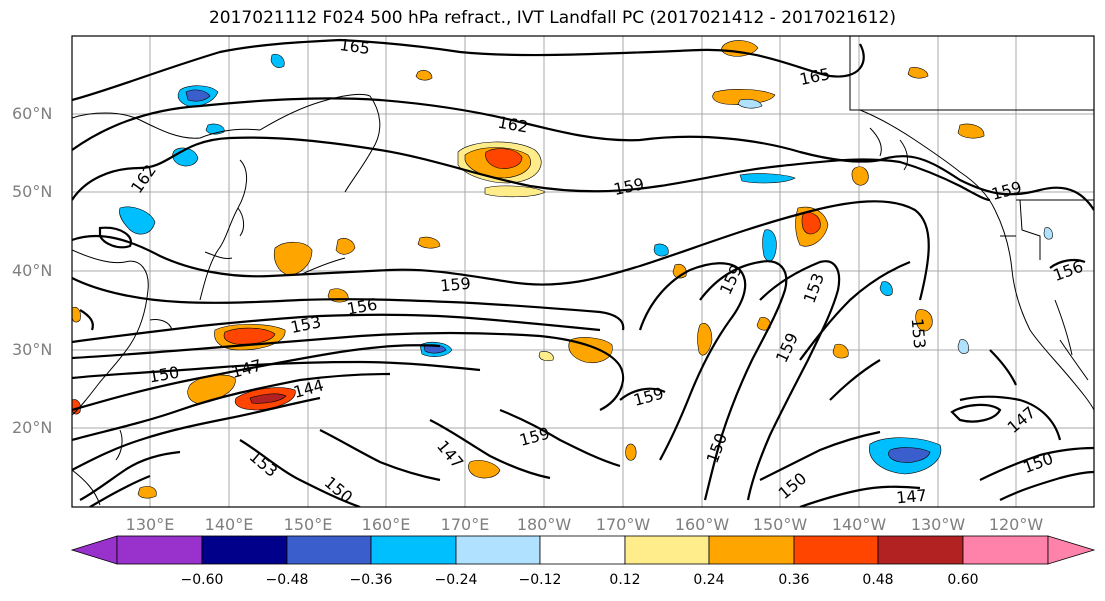 This screenshot has width=1105, height=601. Describe the element at coordinates (32, 349) in the screenshot. I see `lat-label: 30°N` at that location.